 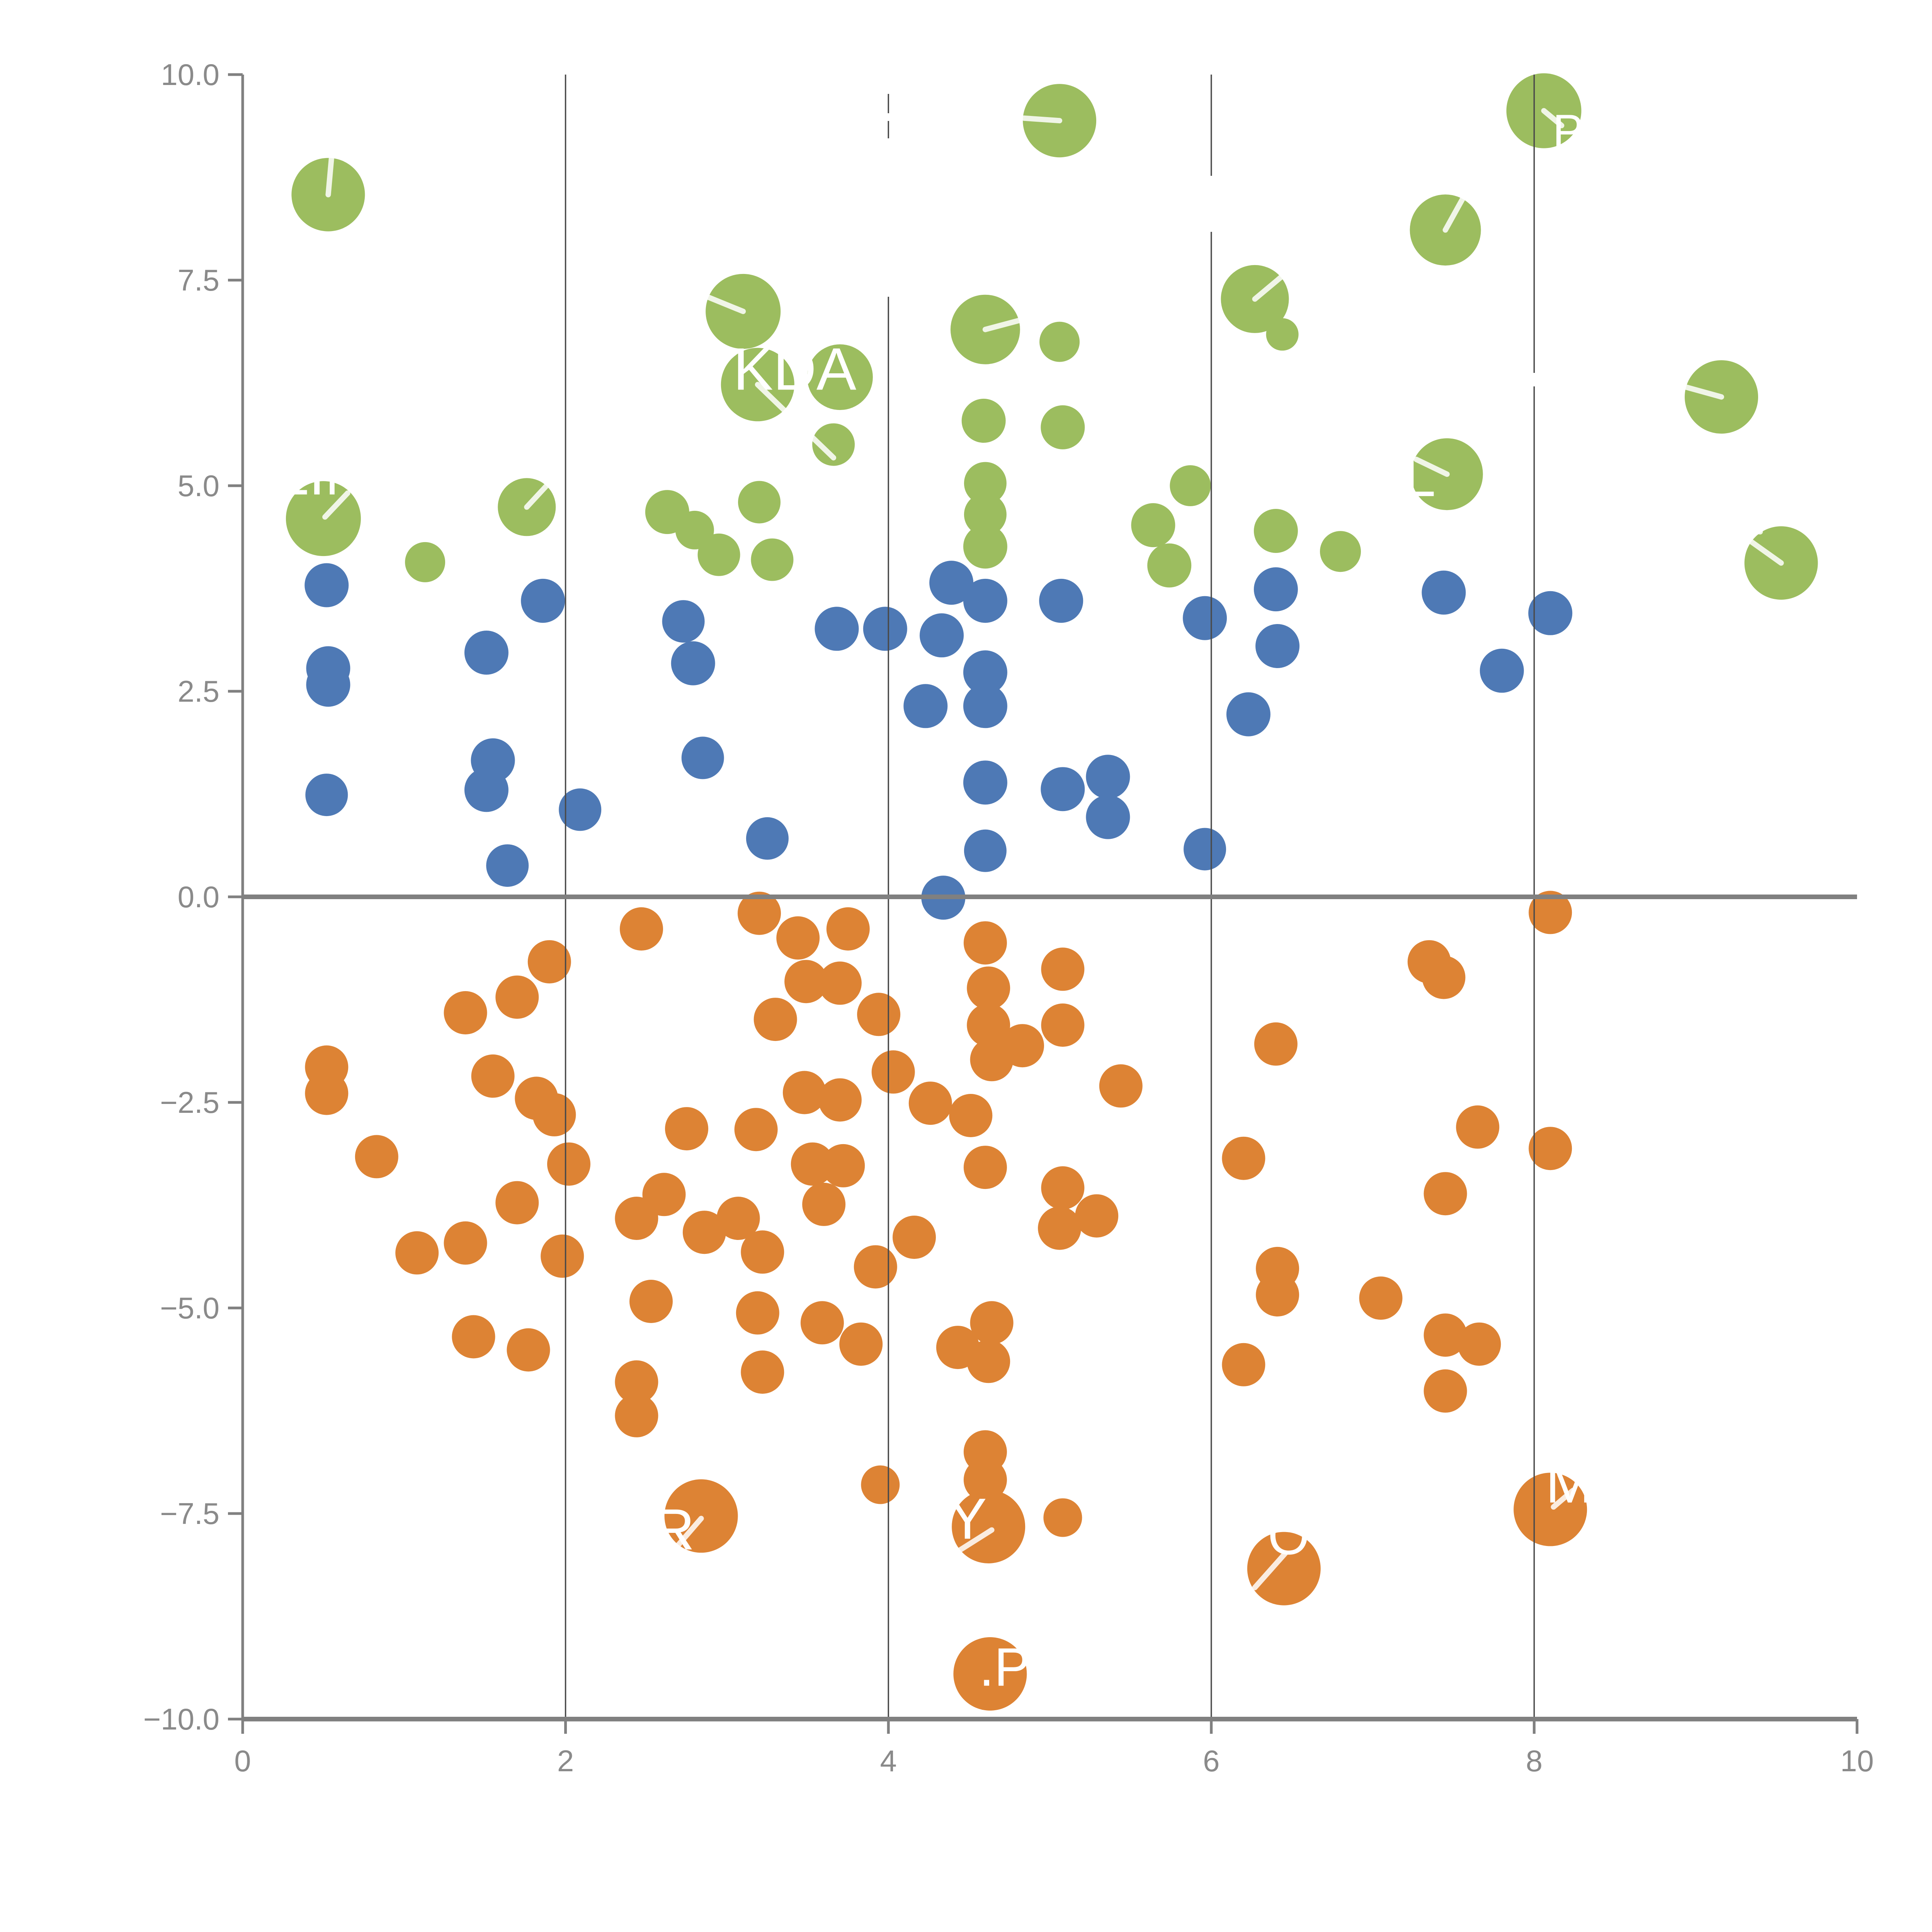 What do you see at coordinates (795, 369) in the screenshot?
I see `bubble-label: KDA` at bounding box center [795, 369].